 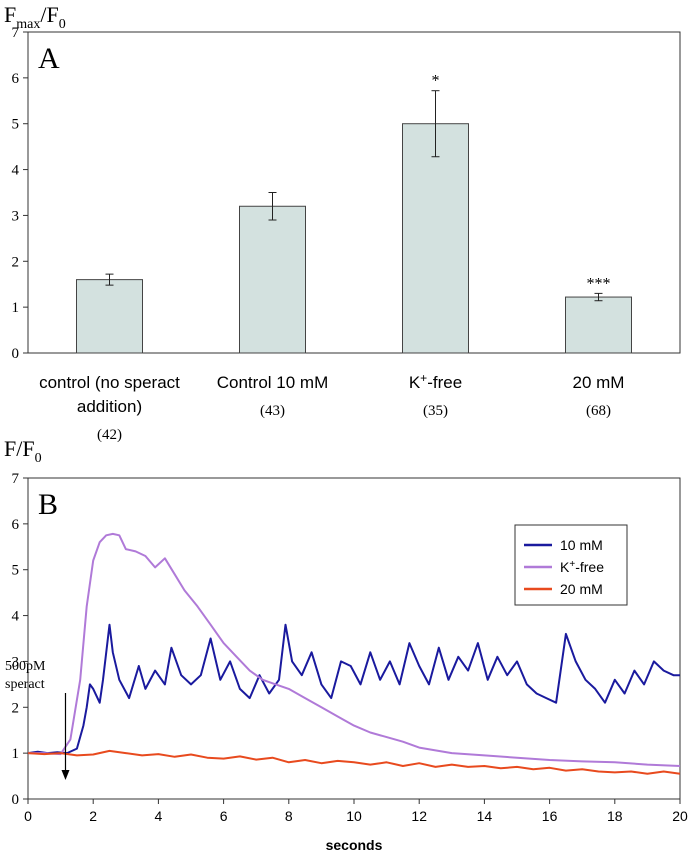 I want to click on legend-box, so click(x=571, y=565).